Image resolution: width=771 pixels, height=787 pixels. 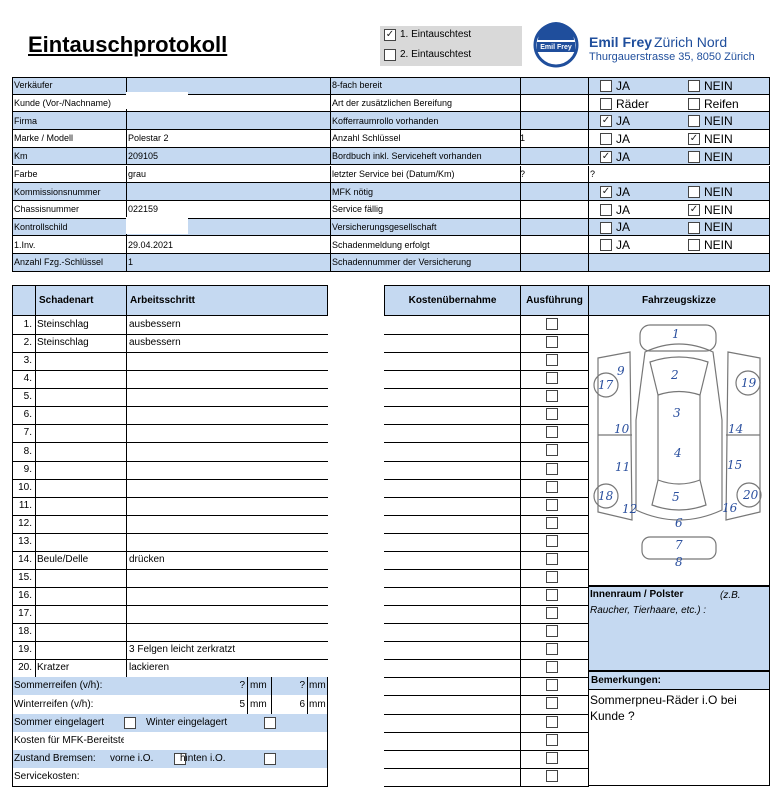 What do you see at coordinates (21, 156) in the screenshot?
I see `field-label: Km` at bounding box center [21, 156].